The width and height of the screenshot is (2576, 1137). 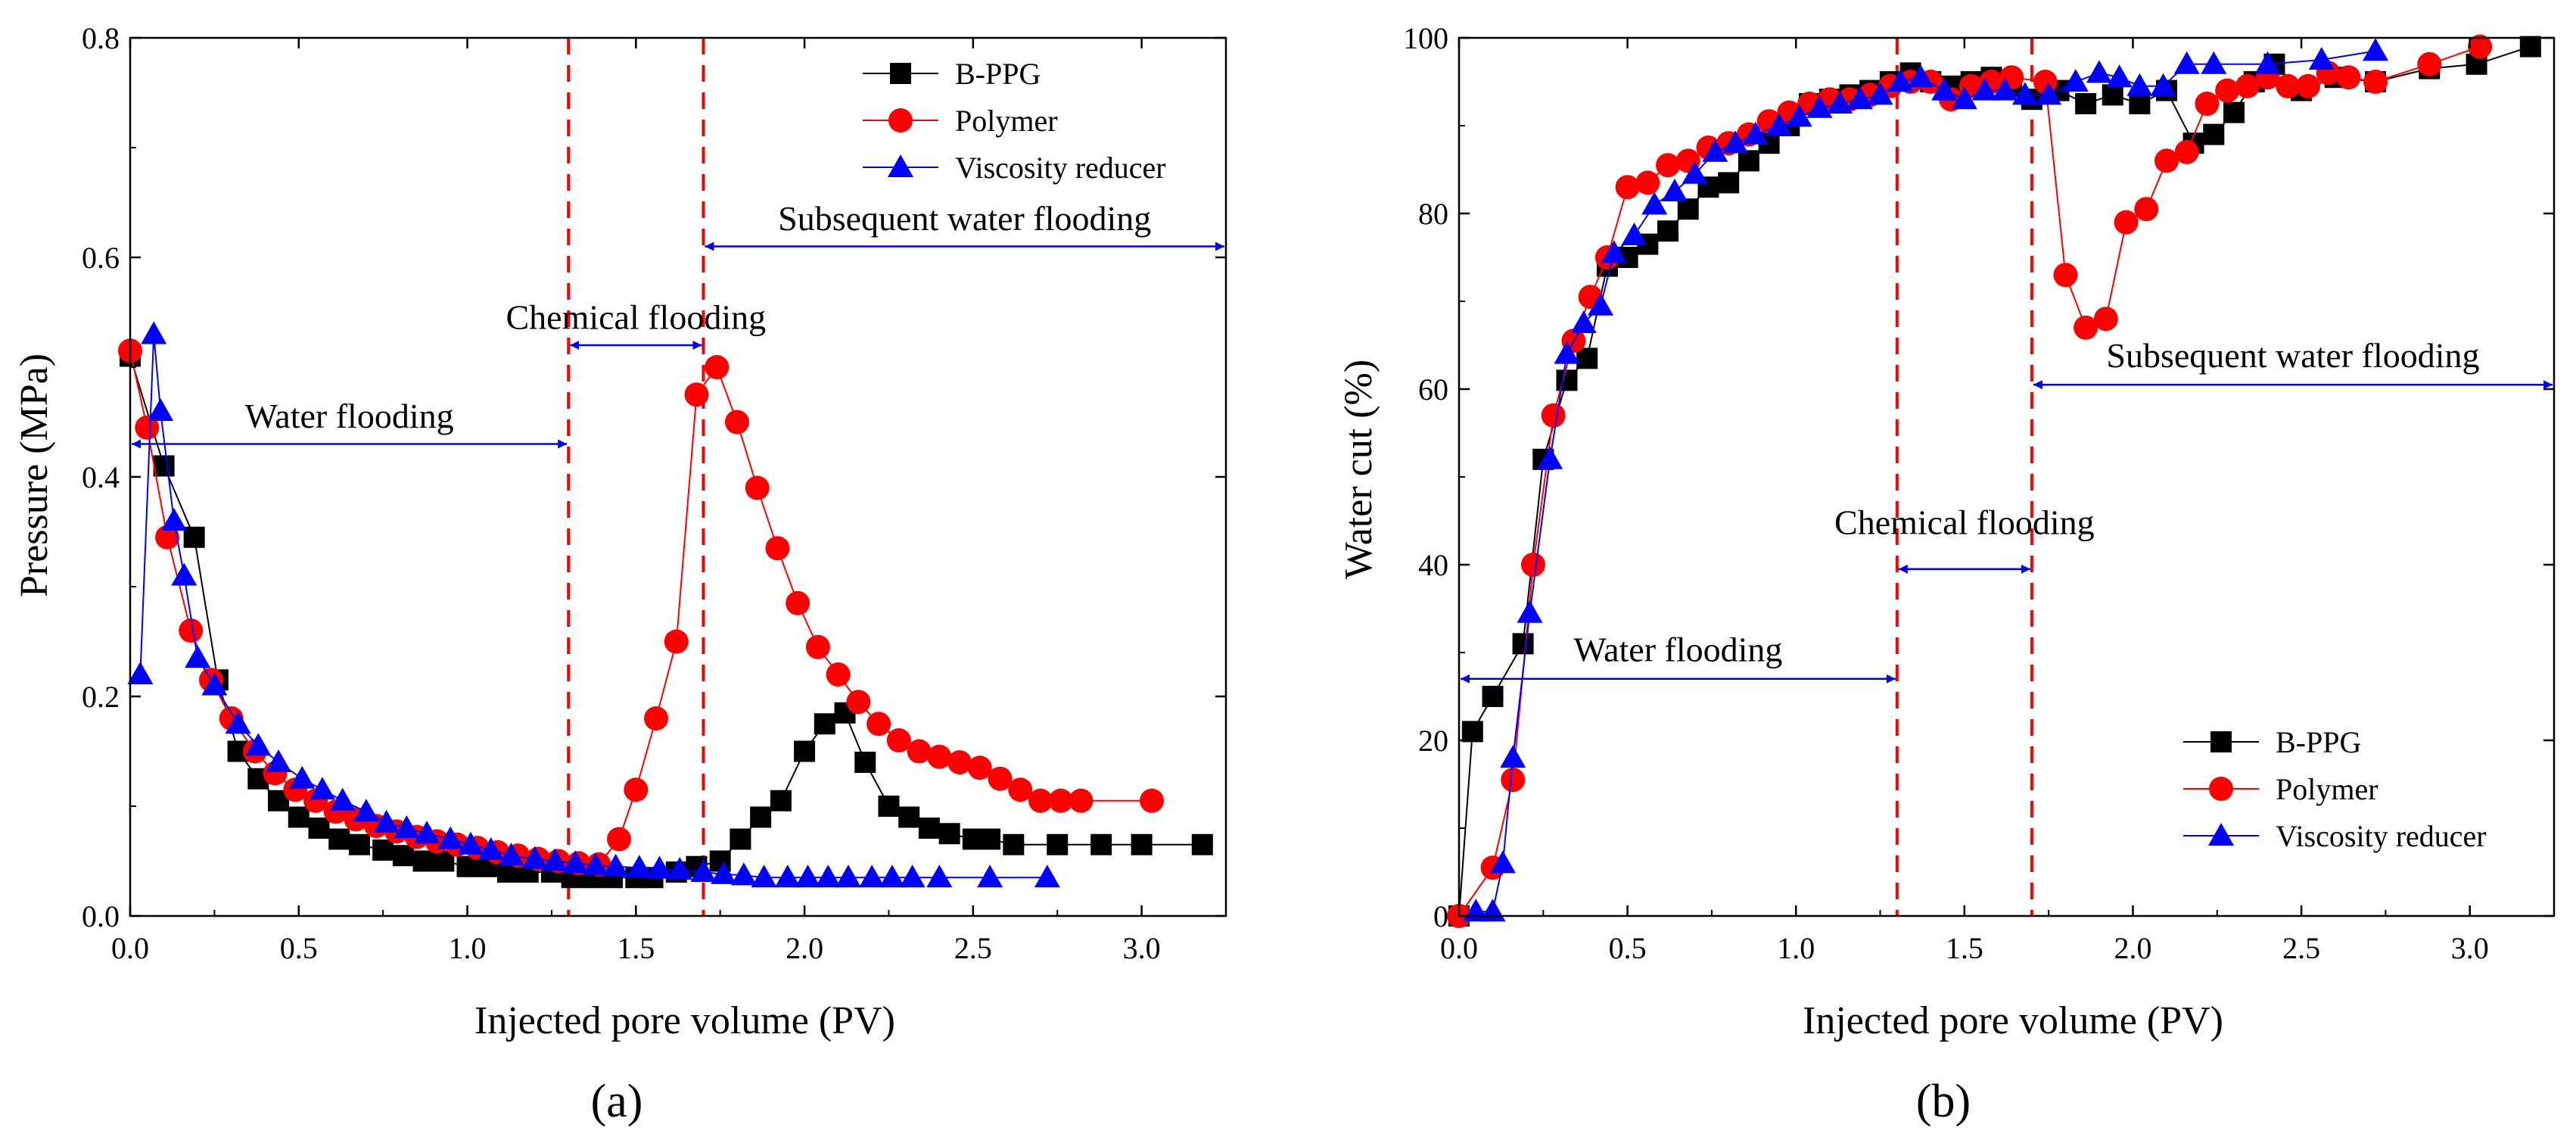 I want to click on x-tick-label: 1.5, so click(x=1964, y=948).